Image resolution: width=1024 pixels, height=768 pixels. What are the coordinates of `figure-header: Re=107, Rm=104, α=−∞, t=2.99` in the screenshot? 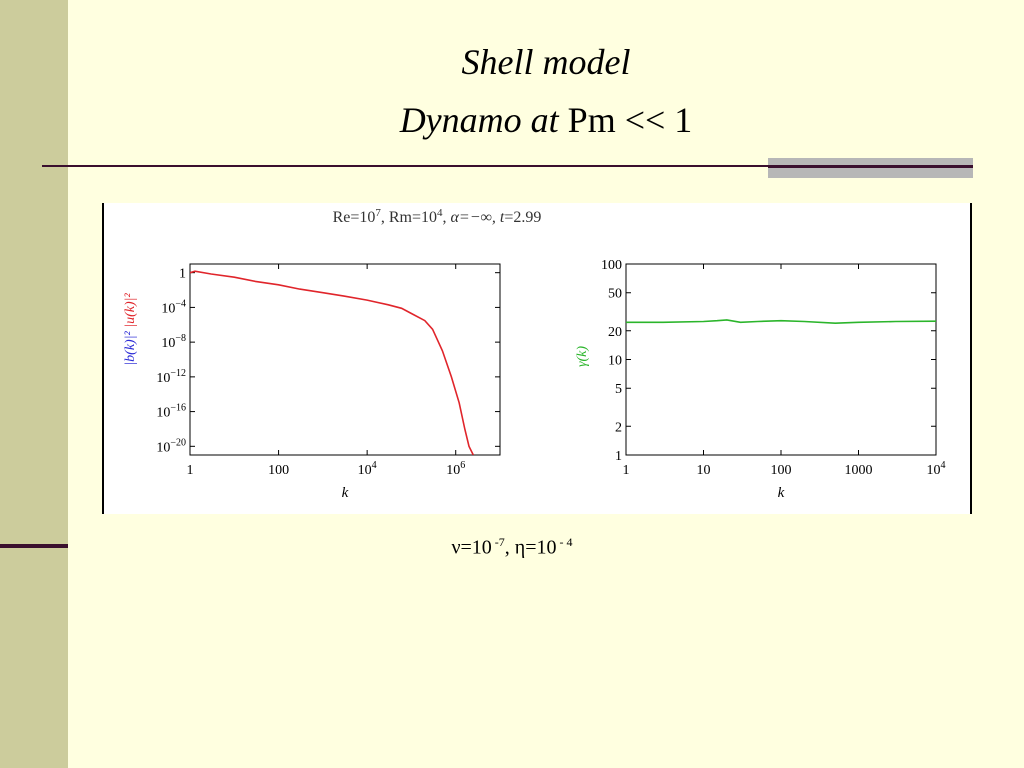 It's located at (437, 216).